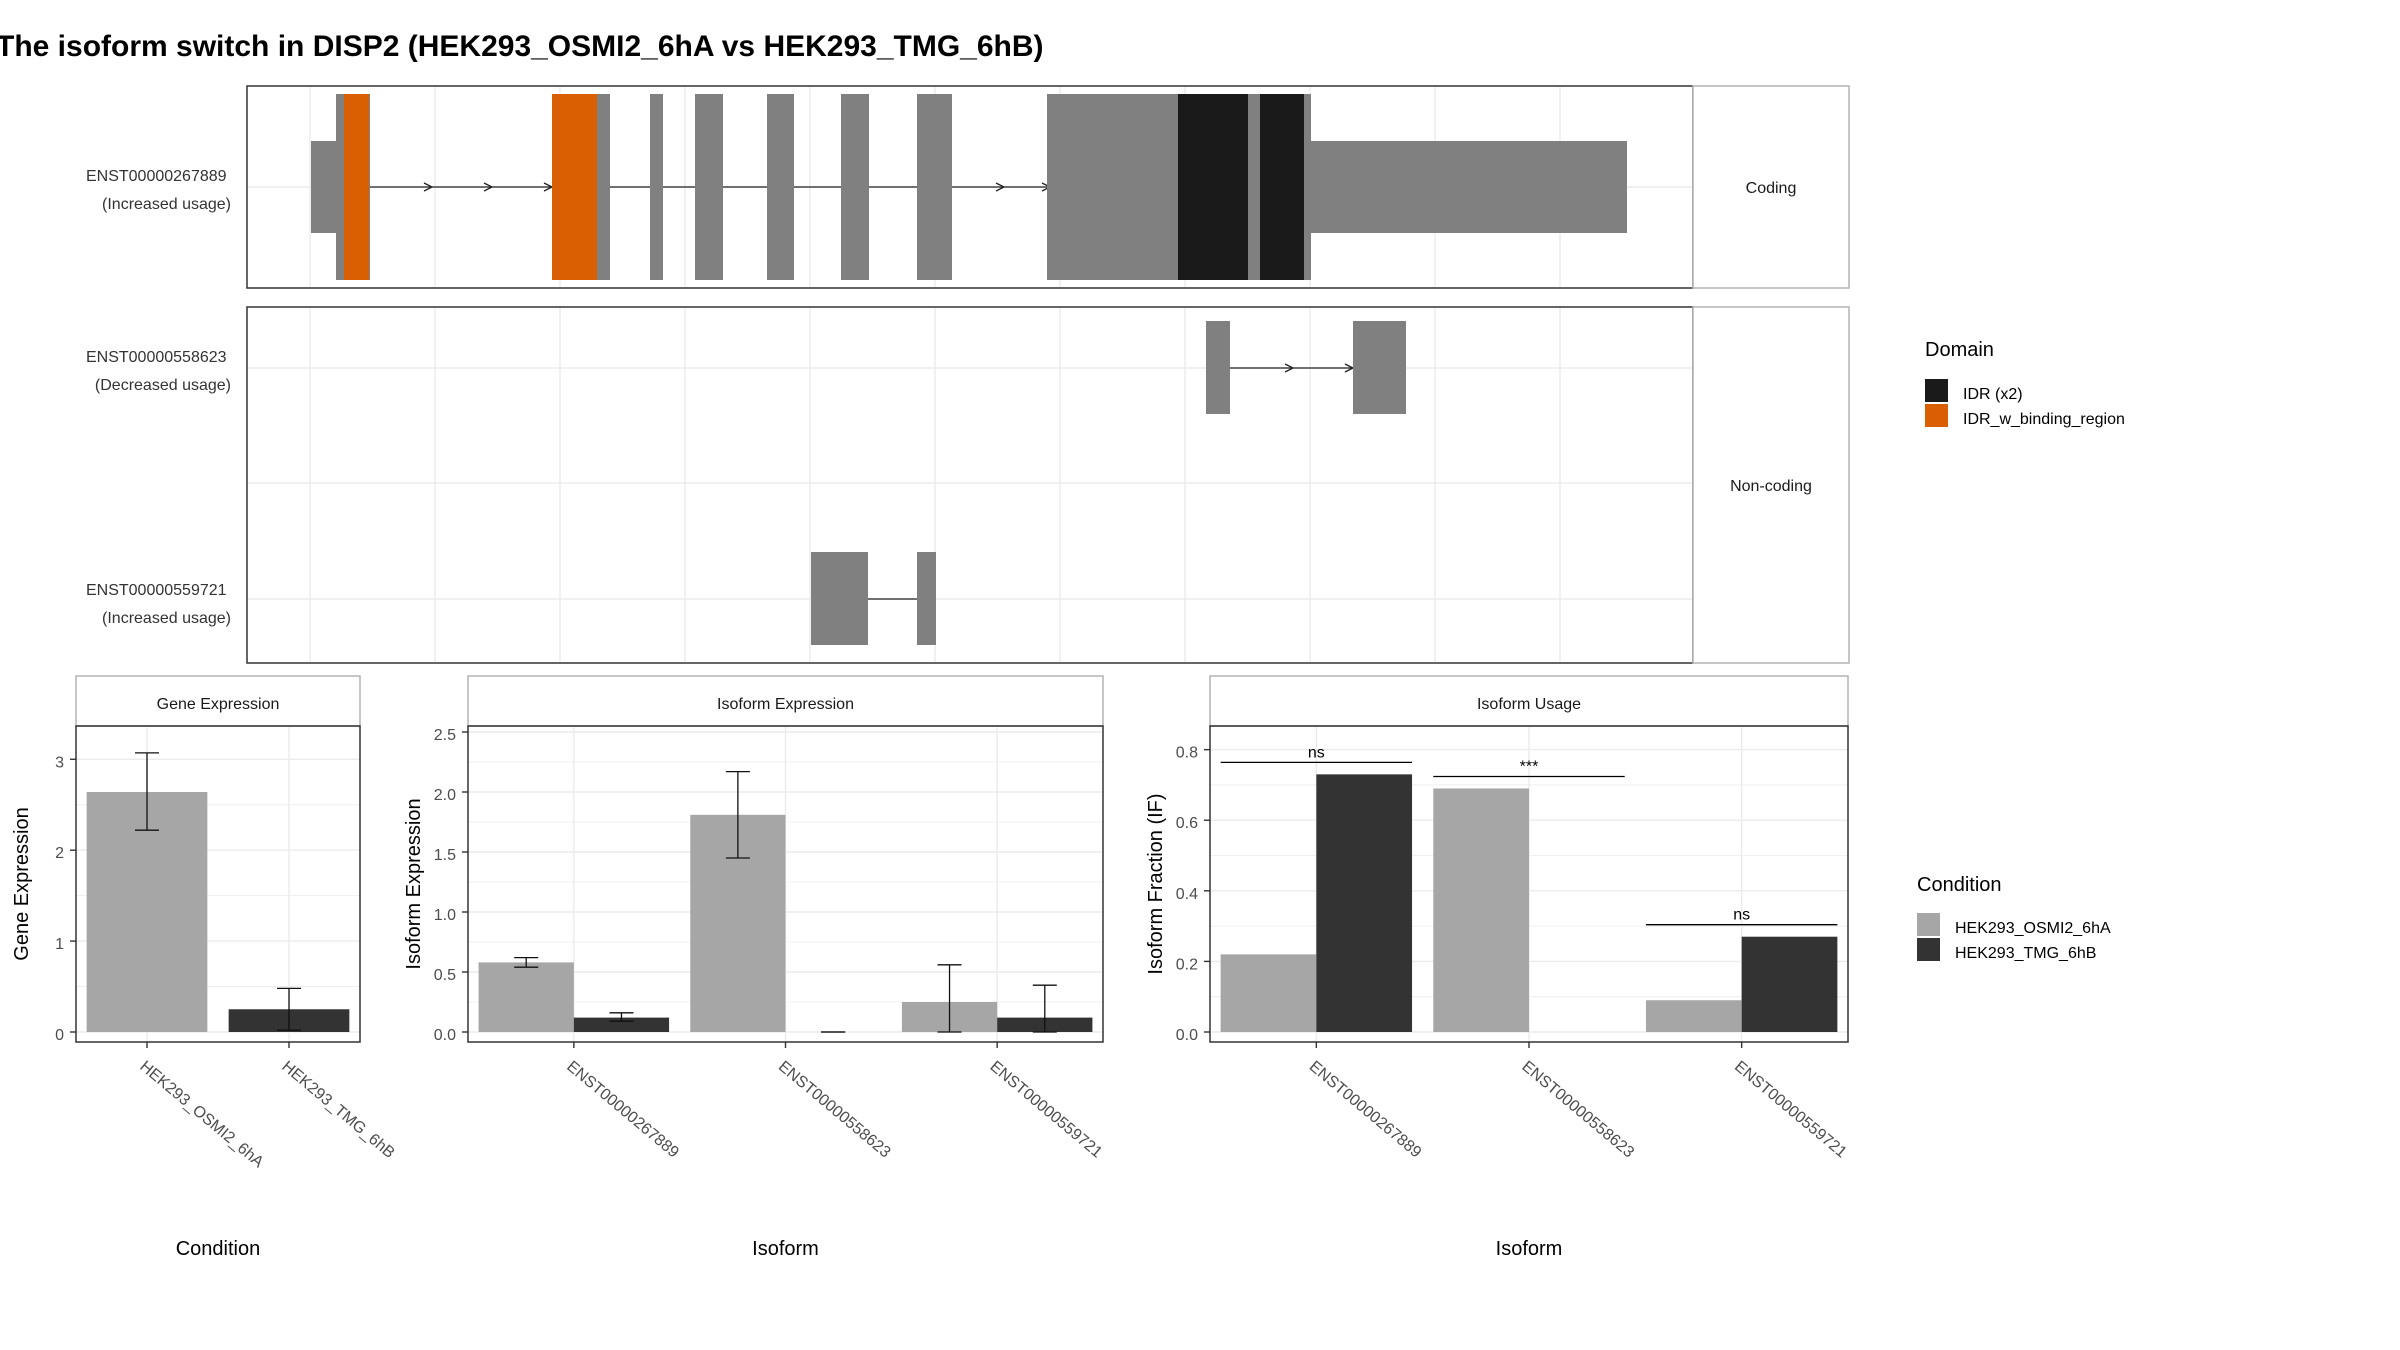  I want to click on isoform-label-558623: ENST00000558623 (Decreased usage), so click(158, 371).